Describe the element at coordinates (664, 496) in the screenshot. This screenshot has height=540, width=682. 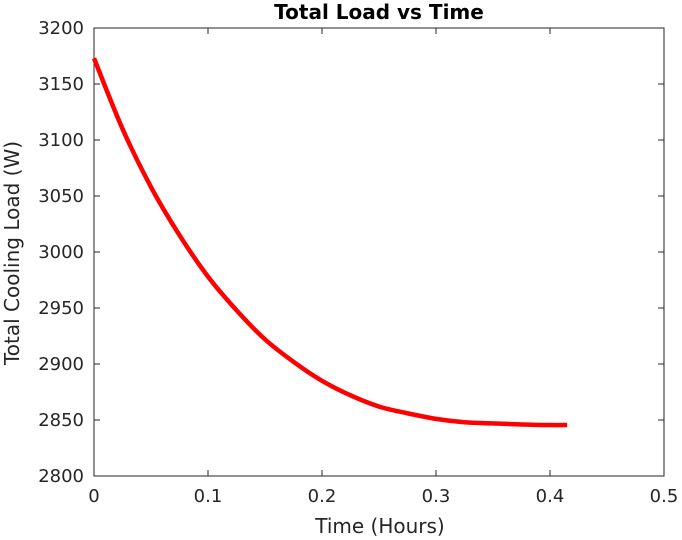
I see `x-tick-label: 0.5` at that location.